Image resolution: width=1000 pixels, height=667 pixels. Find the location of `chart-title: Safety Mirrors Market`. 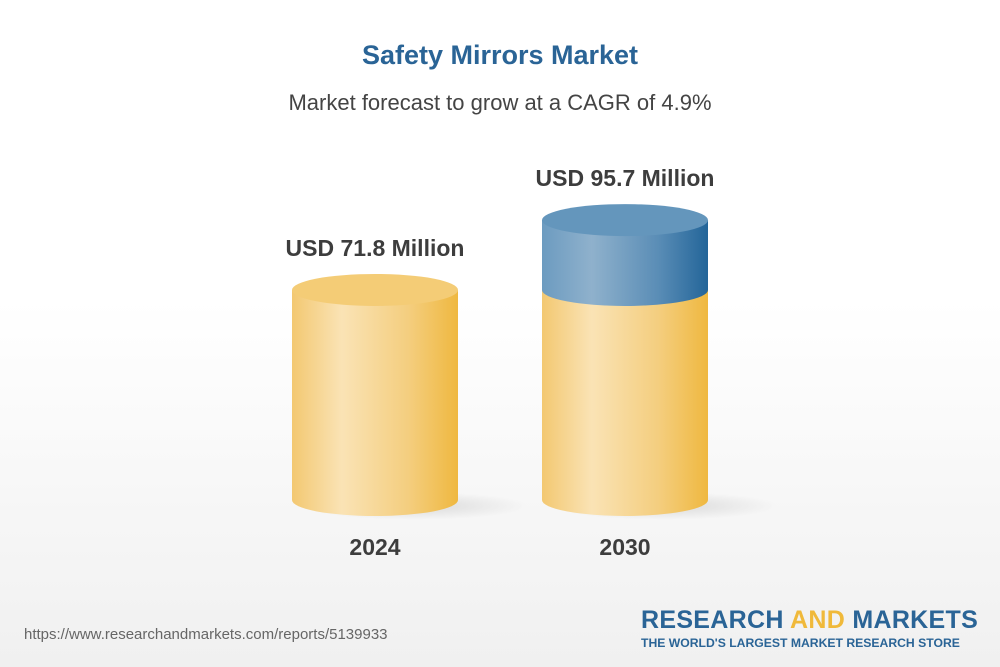

chart-title: Safety Mirrors Market is located at coordinates (500, 55).